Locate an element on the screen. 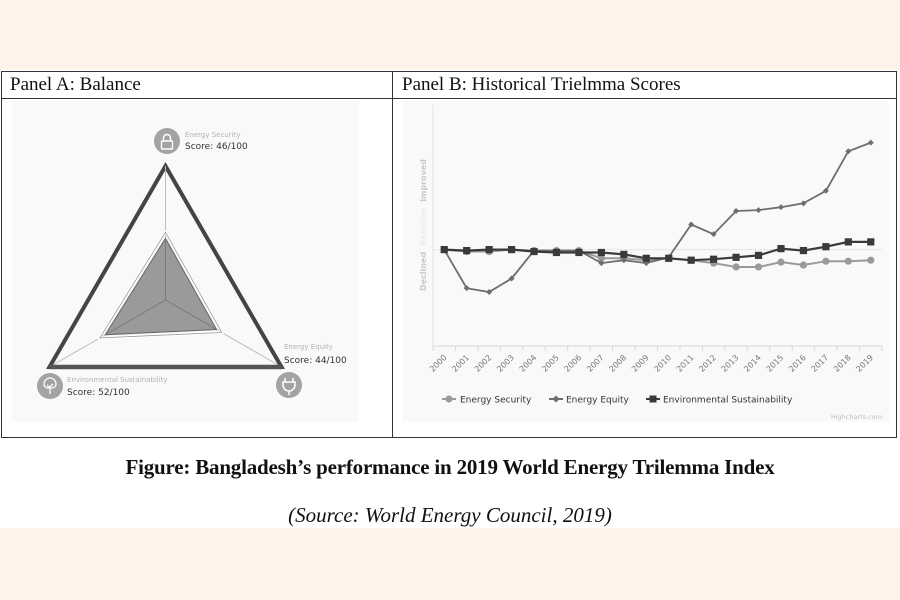 This screenshot has height=600, width=900. legend-label: Energy Security is located at coordinates (496, 401).